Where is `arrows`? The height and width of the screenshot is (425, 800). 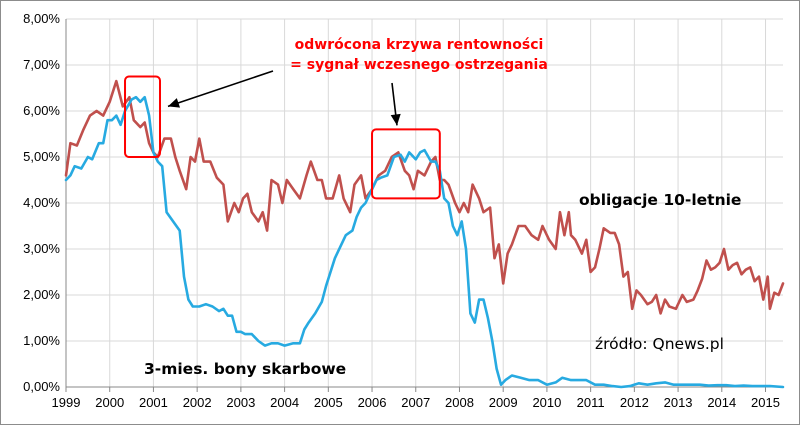 arrows is located at coordinates (284, 98).